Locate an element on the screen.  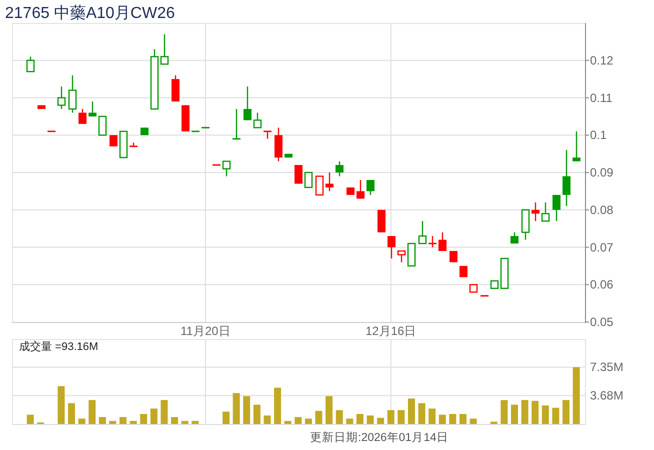
y-tick-label: 0.06 is located at coordinates (602, 285).